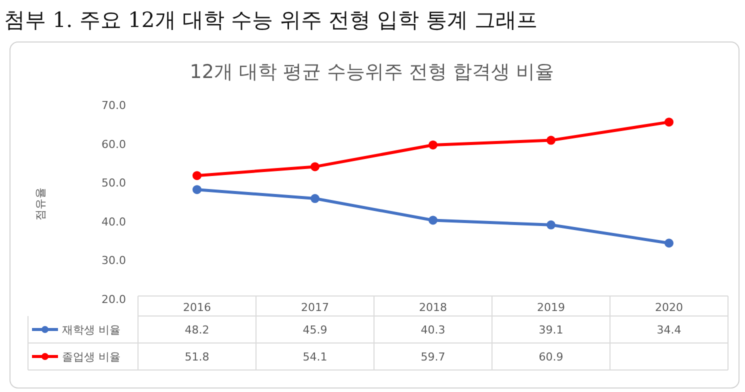  I want to click on data-label: 51.8, so click(197, 357).